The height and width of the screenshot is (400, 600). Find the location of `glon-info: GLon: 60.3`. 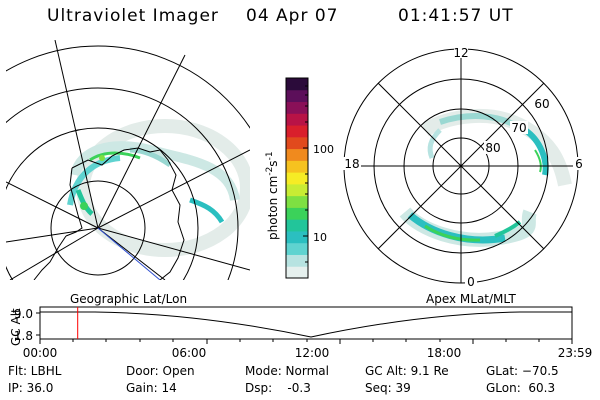

glon-info: GLon: 60.3 is located at coordinates (521, 388).